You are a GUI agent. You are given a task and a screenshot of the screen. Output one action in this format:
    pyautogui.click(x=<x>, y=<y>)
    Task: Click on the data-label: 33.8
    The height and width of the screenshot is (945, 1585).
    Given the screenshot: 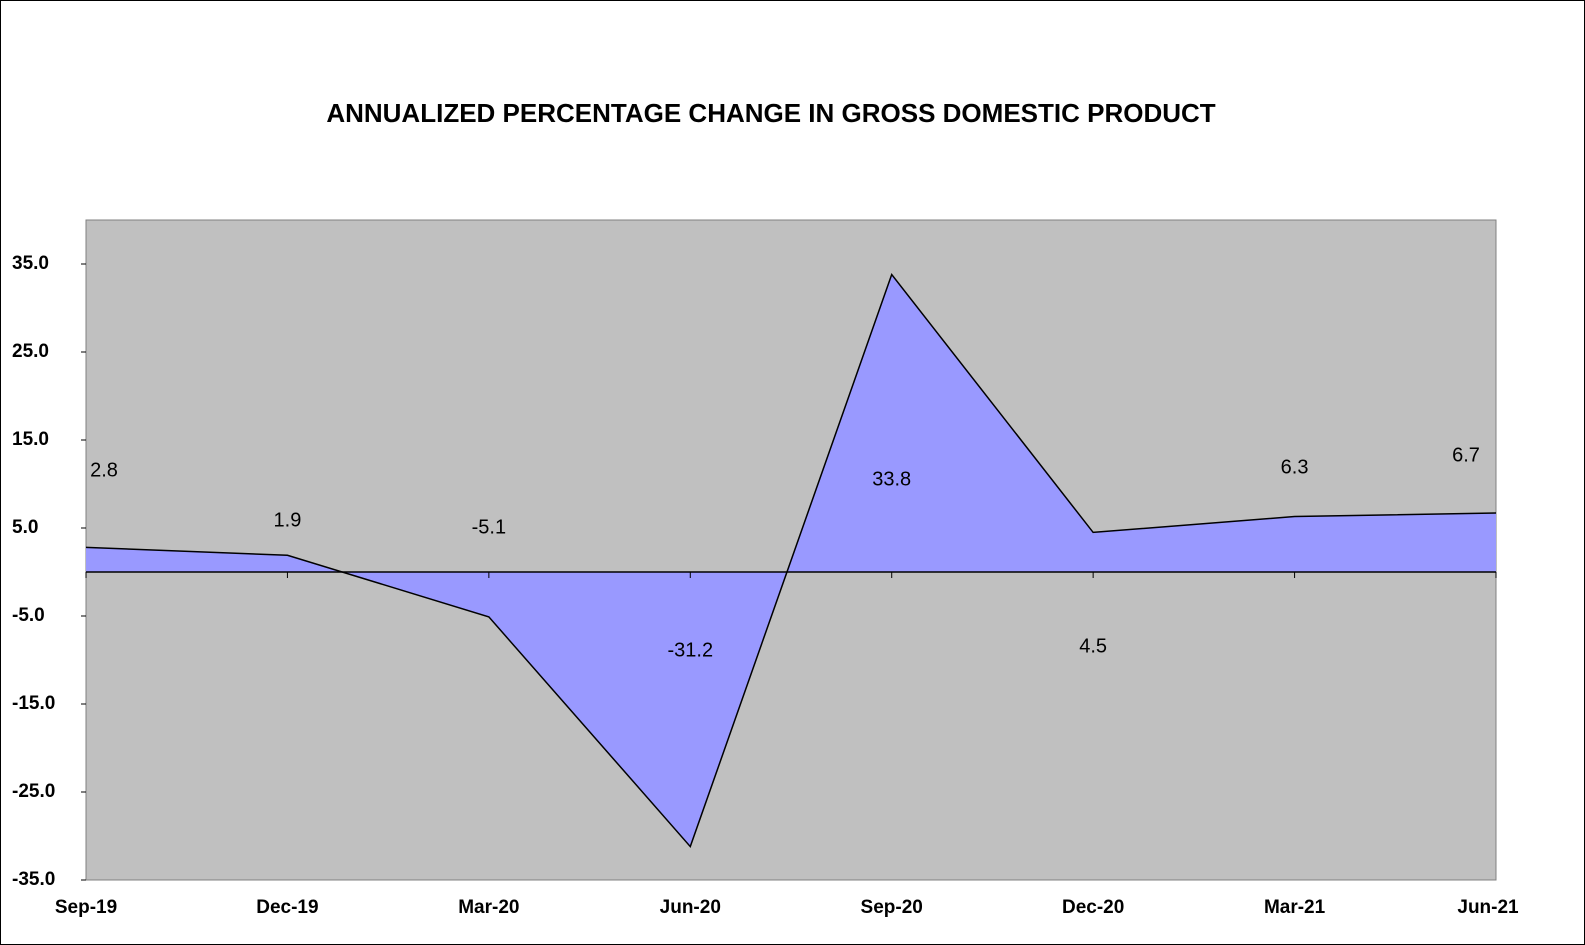 What is the action you would take?
    pyautogui.click(x=891, y=479)
    